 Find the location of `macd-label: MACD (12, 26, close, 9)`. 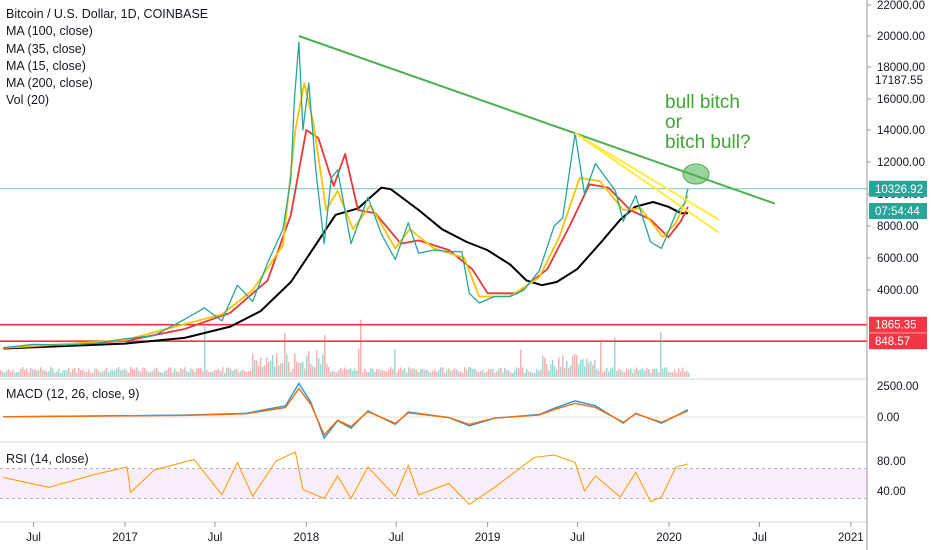

macd-label: MACD (12, 26, close, 9) is located at coordinates (73, 394).